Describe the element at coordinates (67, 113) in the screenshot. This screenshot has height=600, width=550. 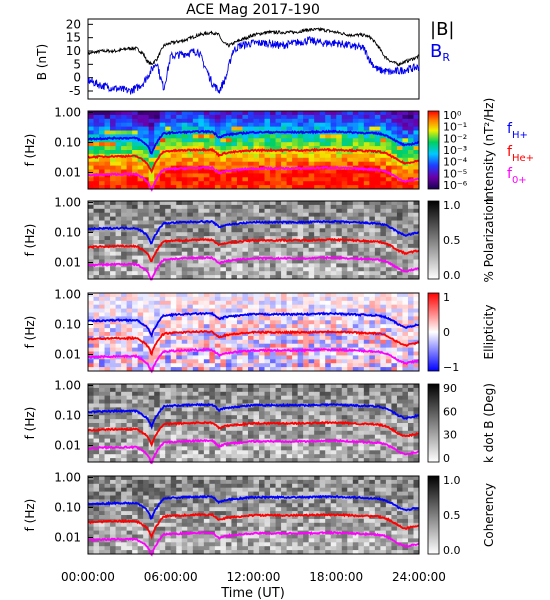
I see `intensity-ytick-0: 1.00` at that location.